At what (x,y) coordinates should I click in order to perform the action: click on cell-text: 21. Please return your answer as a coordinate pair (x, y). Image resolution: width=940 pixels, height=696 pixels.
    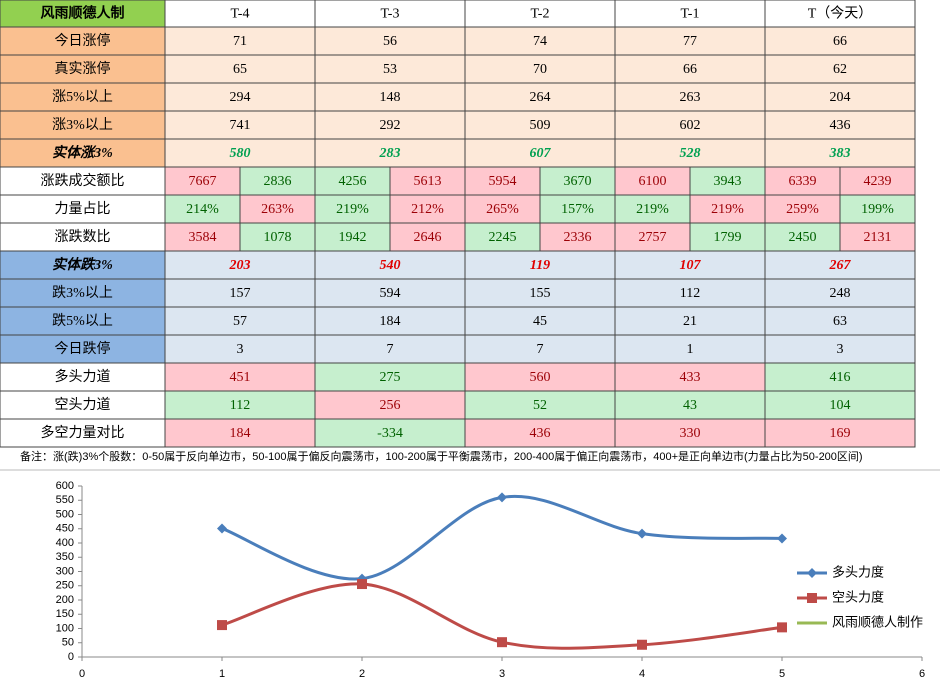
    Looking at the image, I should click on (690, 321).